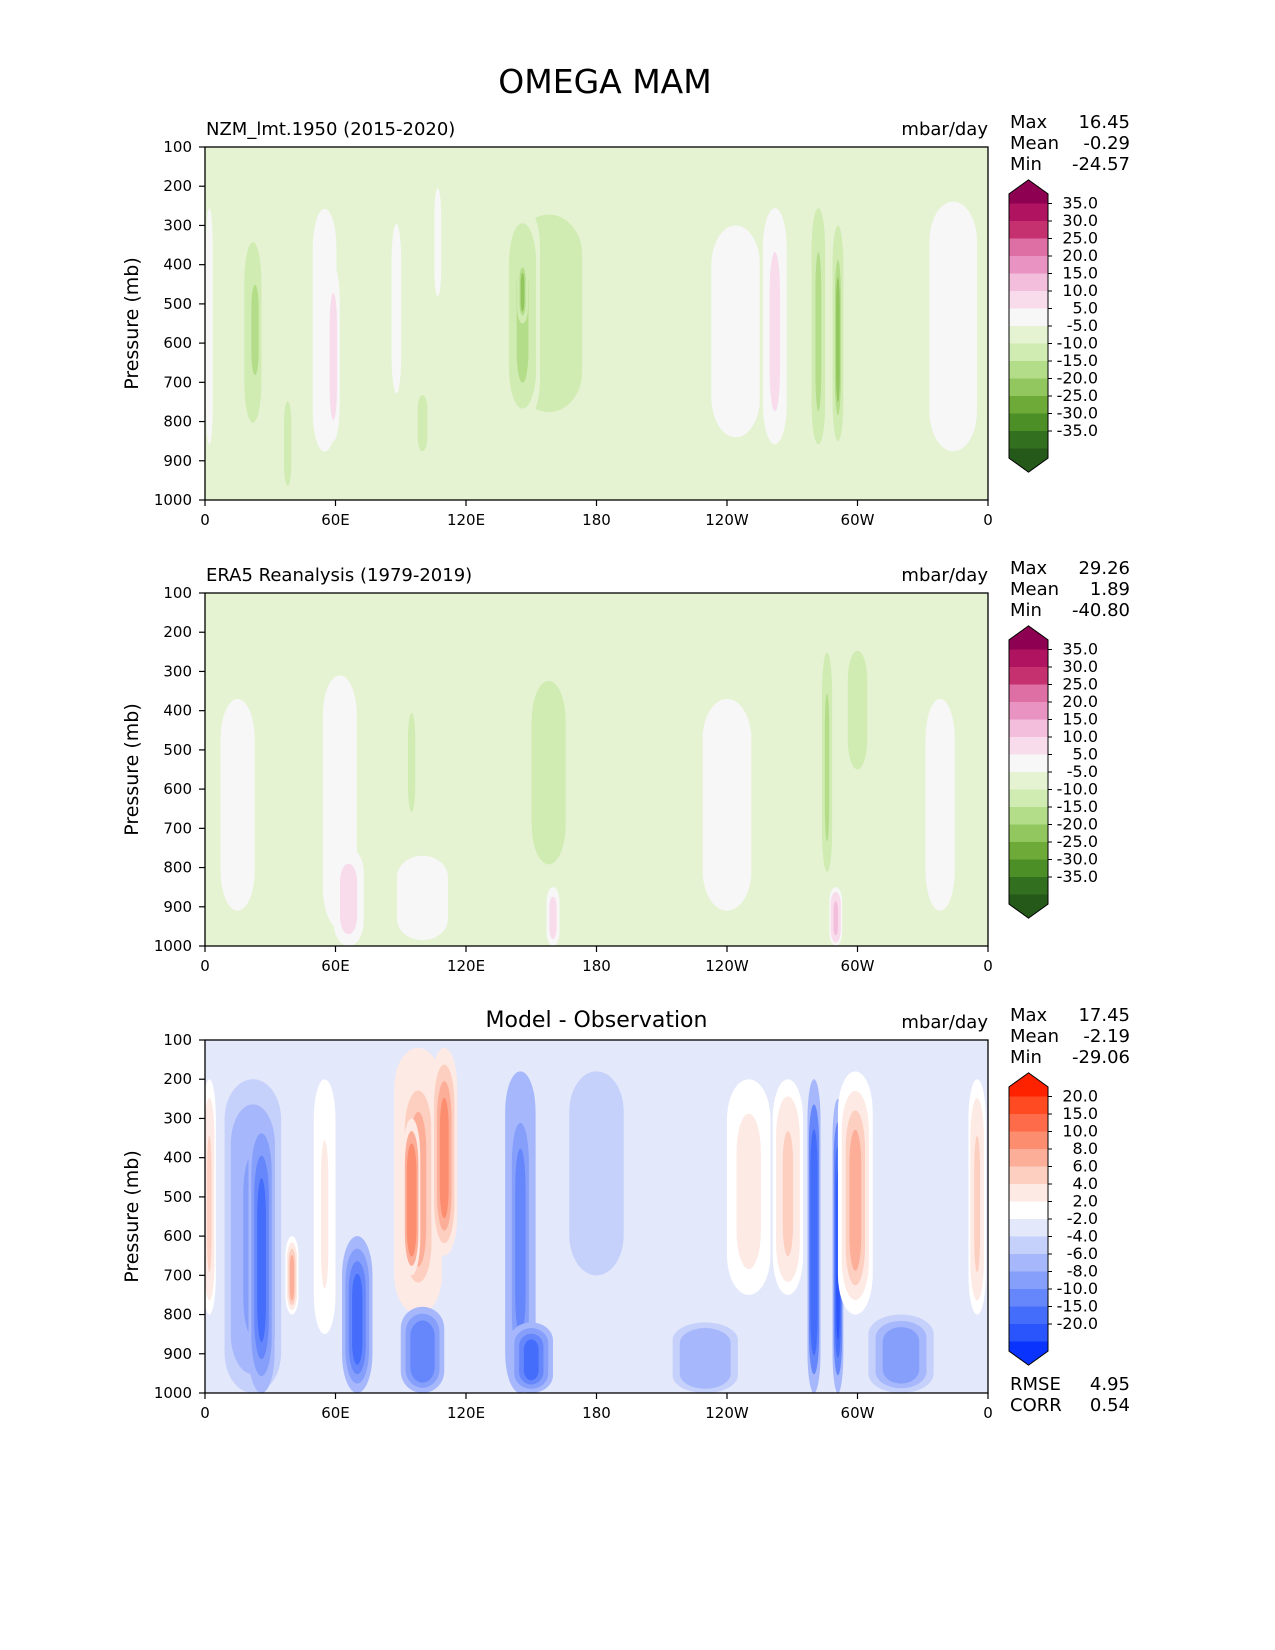  Describe the element at coordinates (1080, 290) in the screenshot. I see `colorbar-label-6: 10.0` at that location.